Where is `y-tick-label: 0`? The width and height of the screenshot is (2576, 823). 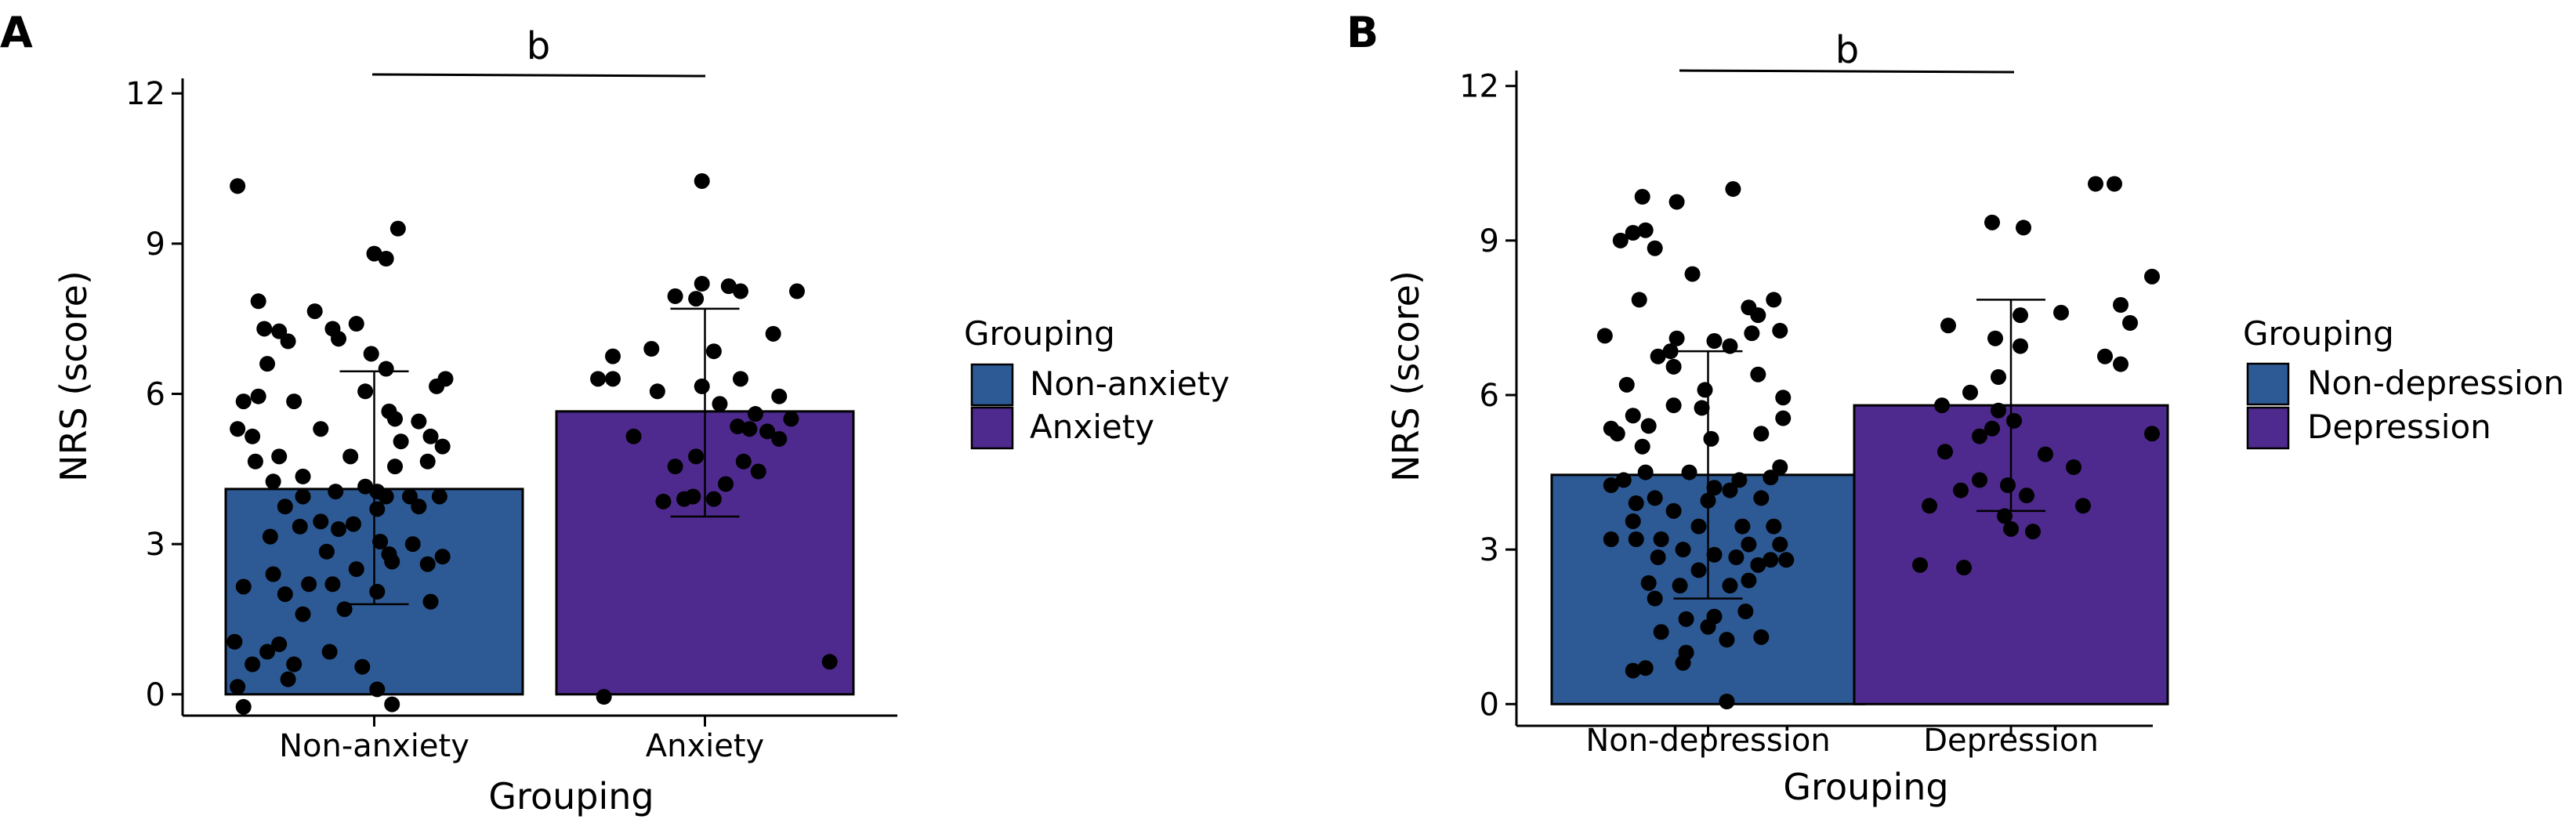 y-tick-label: 0 is located at coordinates (1489, 705).